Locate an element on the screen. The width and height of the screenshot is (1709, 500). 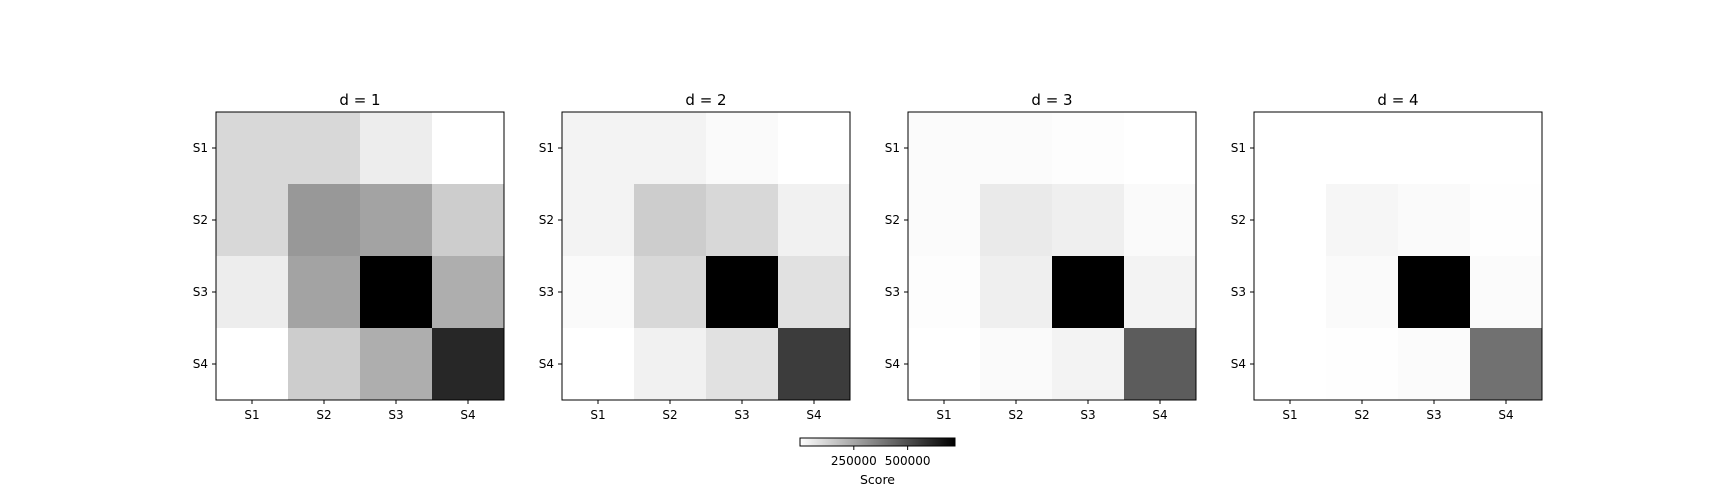
colorbar-frame is located at coordinates (877, 442).